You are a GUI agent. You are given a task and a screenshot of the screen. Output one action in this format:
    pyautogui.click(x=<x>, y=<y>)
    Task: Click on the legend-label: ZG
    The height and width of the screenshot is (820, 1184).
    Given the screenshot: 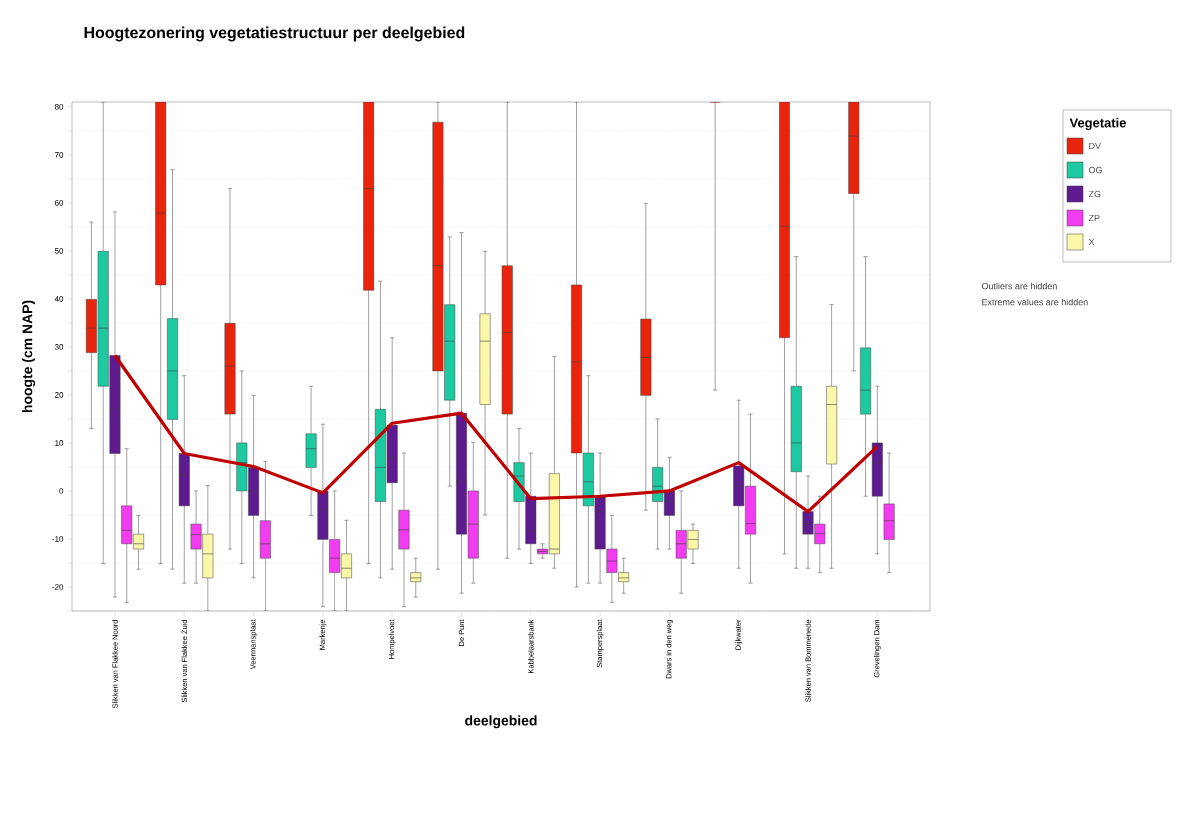 What is the action you would take?
    pyautogui.click(x=1094, y=194)
    